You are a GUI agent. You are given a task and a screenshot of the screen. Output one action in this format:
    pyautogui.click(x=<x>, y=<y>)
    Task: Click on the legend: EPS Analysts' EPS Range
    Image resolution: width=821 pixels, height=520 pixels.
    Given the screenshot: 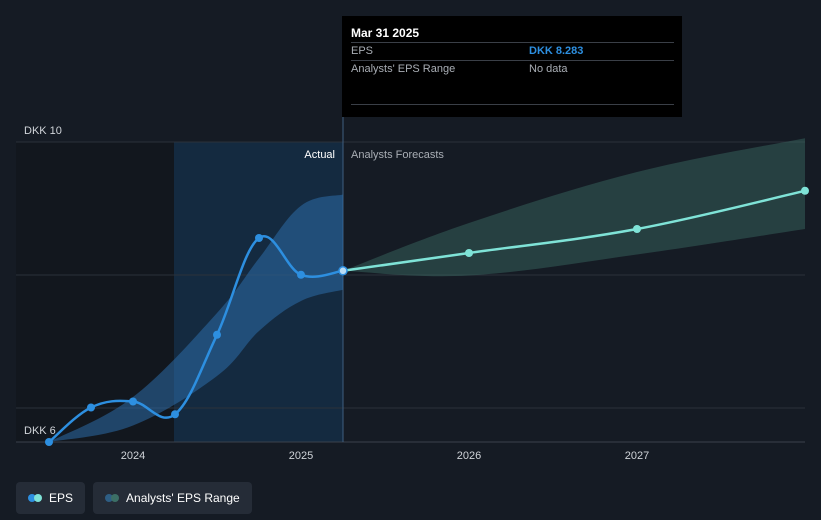 What is the action you would take?
    pyautogui.click(x=134, y=498)
    